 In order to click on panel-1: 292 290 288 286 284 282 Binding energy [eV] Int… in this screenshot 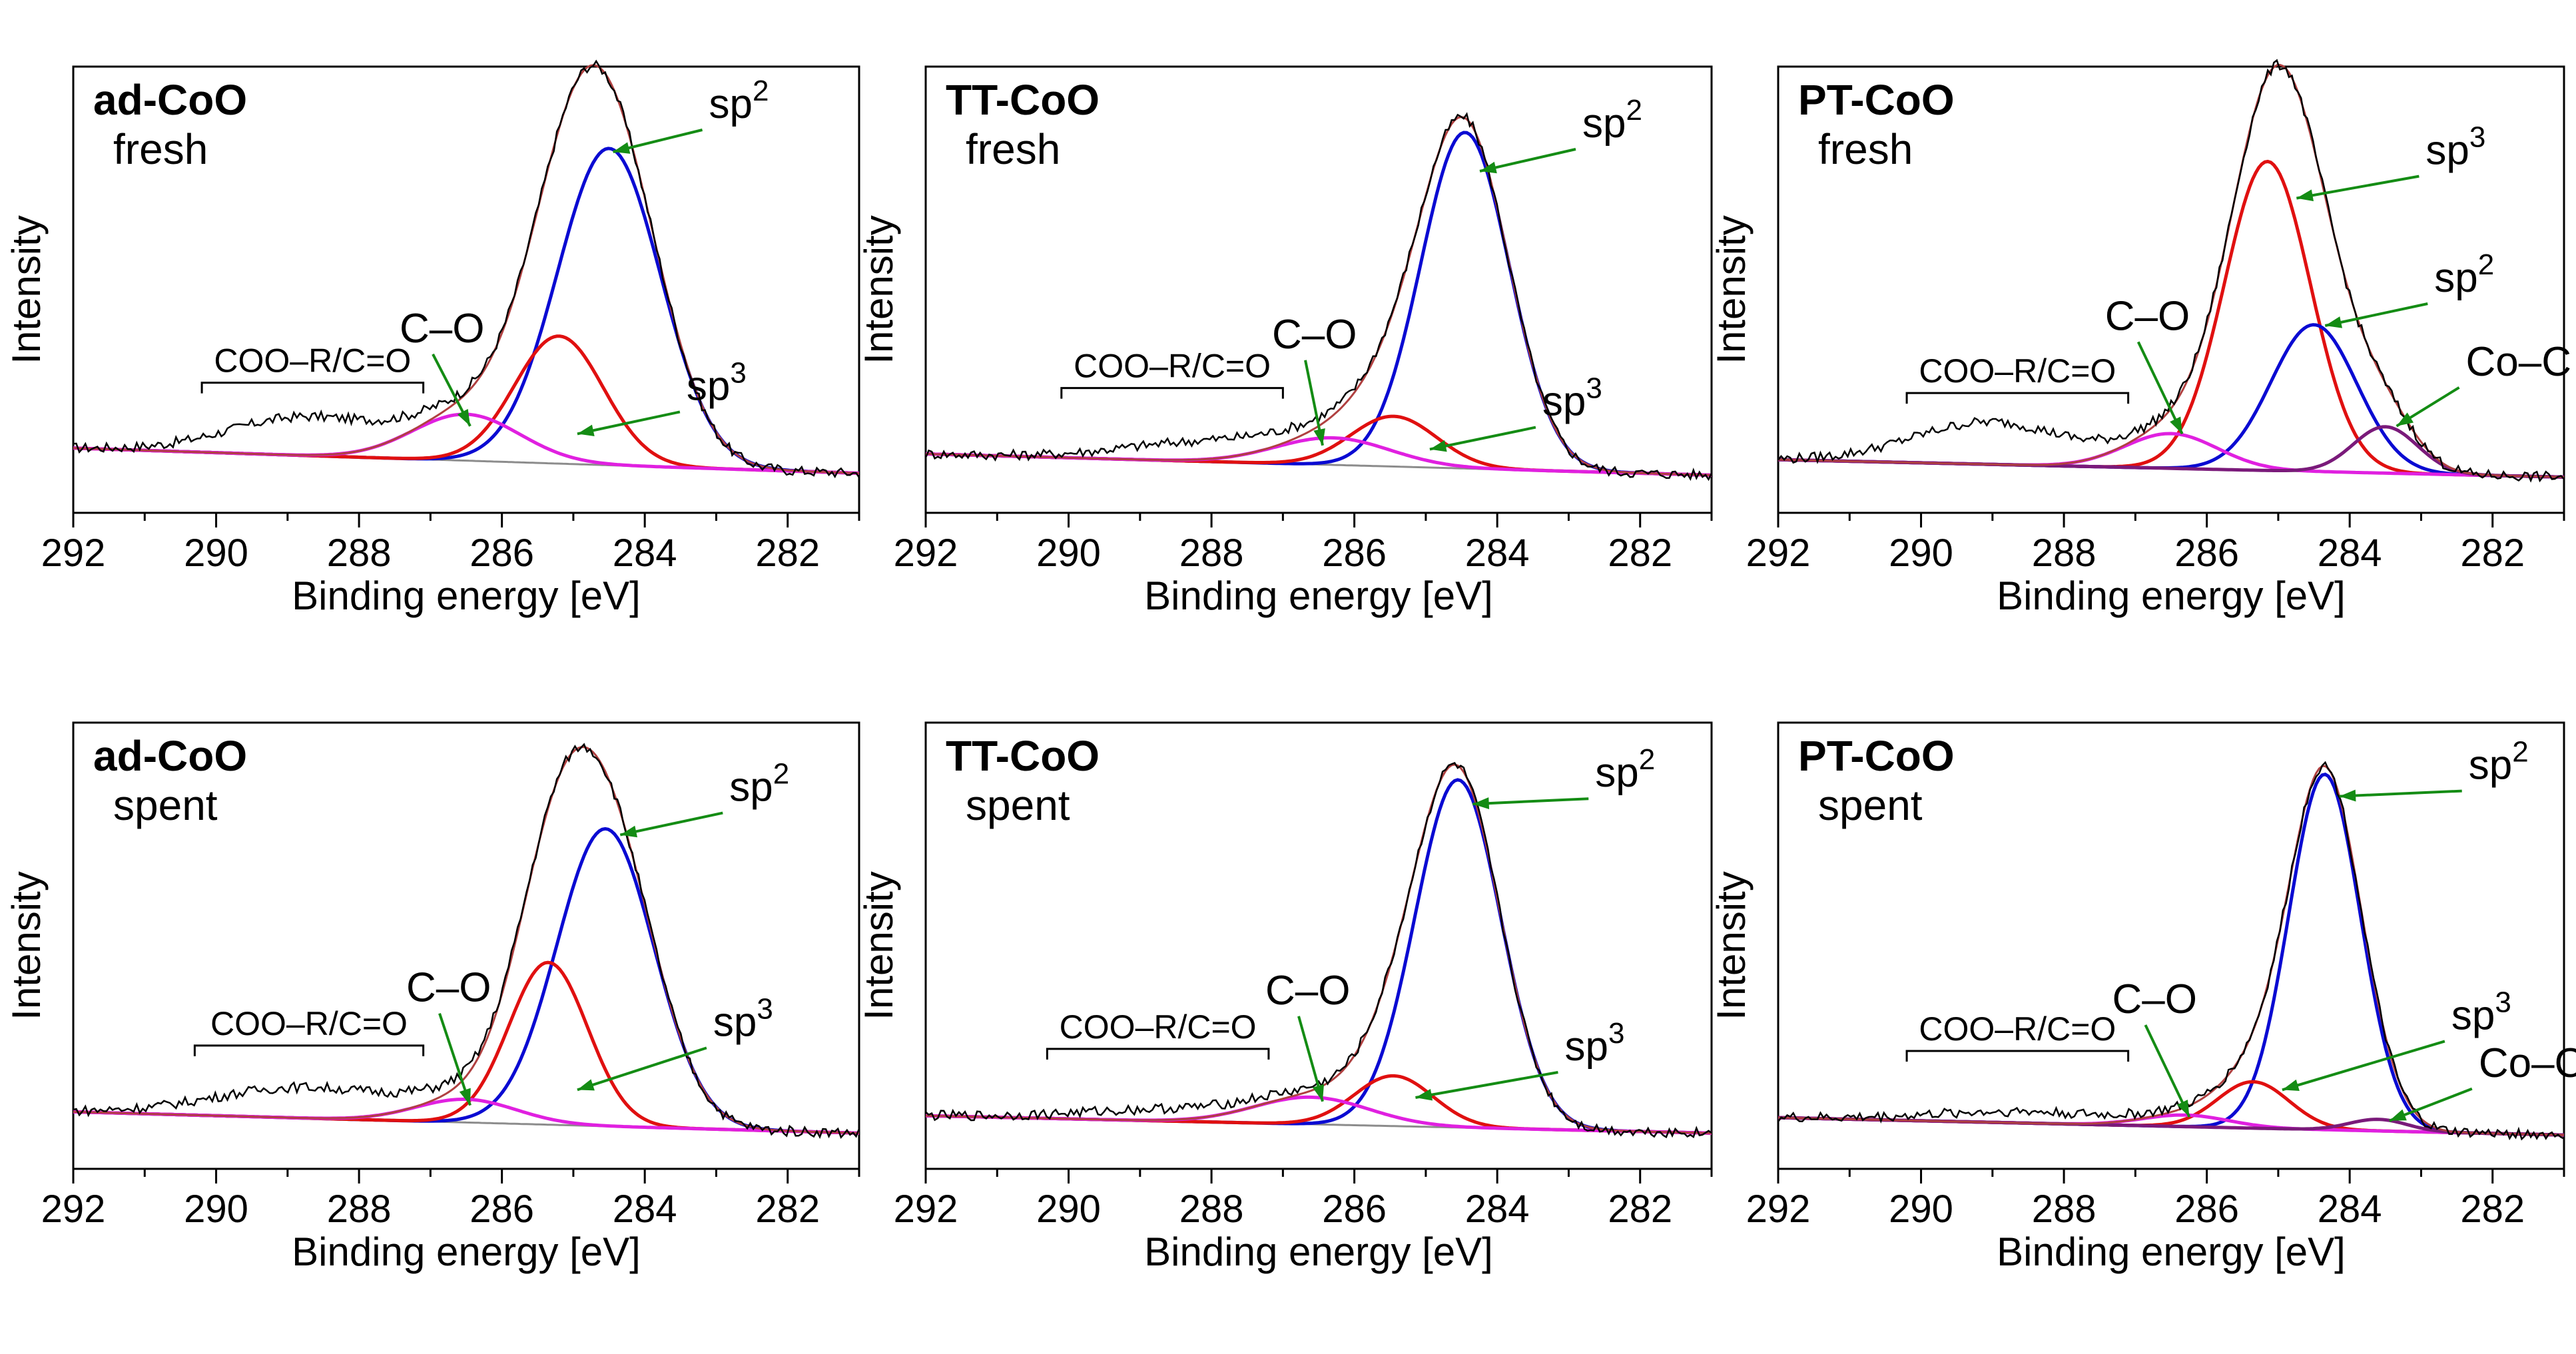, I will do `click(432, 338)`.